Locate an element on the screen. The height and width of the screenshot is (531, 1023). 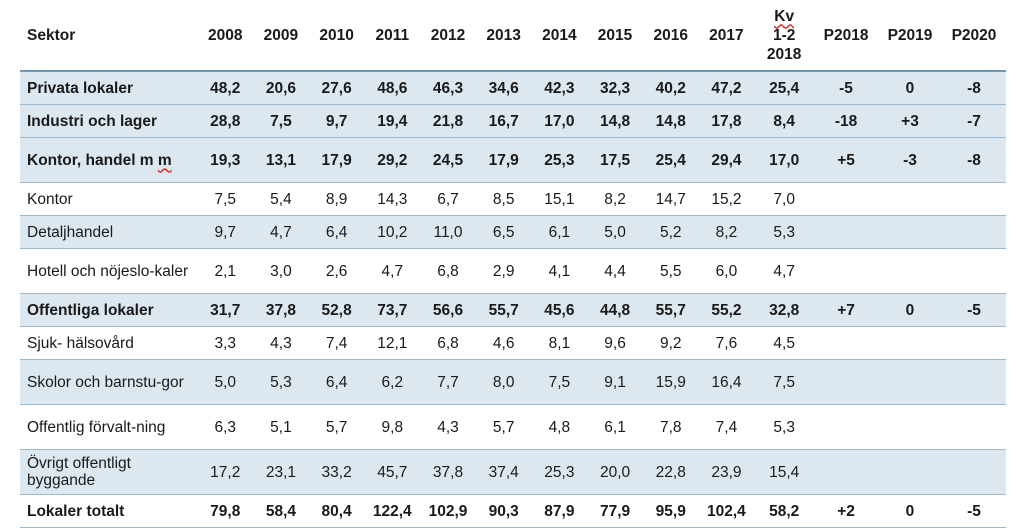
row-label-text: Sjuk- hälsovård is located at coordinates (80, 343).